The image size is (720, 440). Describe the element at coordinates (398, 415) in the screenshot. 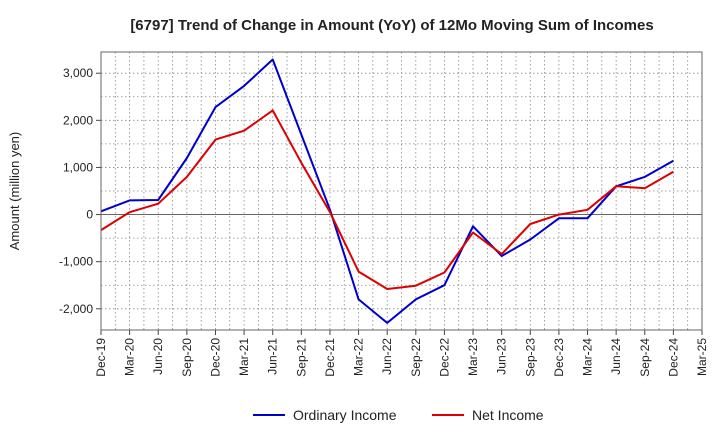

I see `legend: Ordinary Income Net Income` at that location.